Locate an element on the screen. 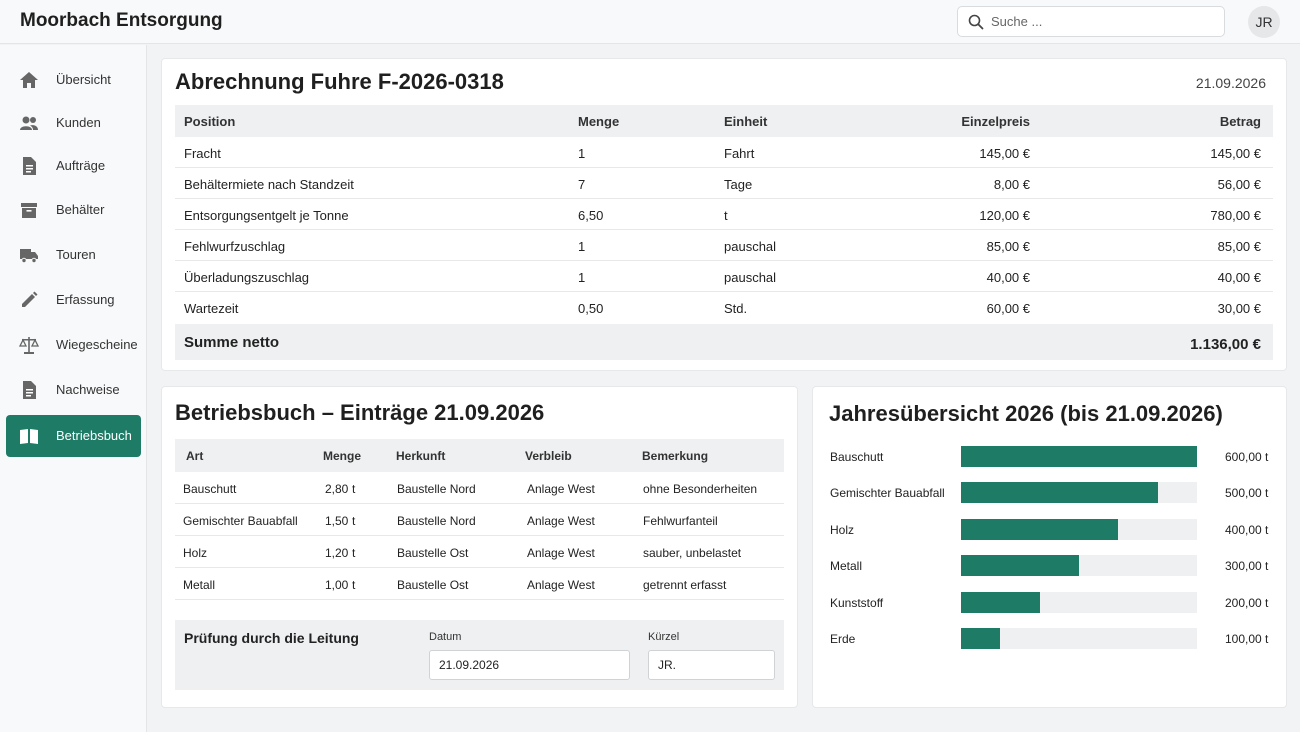  cell-betrag: 85,00 € is located at coordinates (1239, 246).